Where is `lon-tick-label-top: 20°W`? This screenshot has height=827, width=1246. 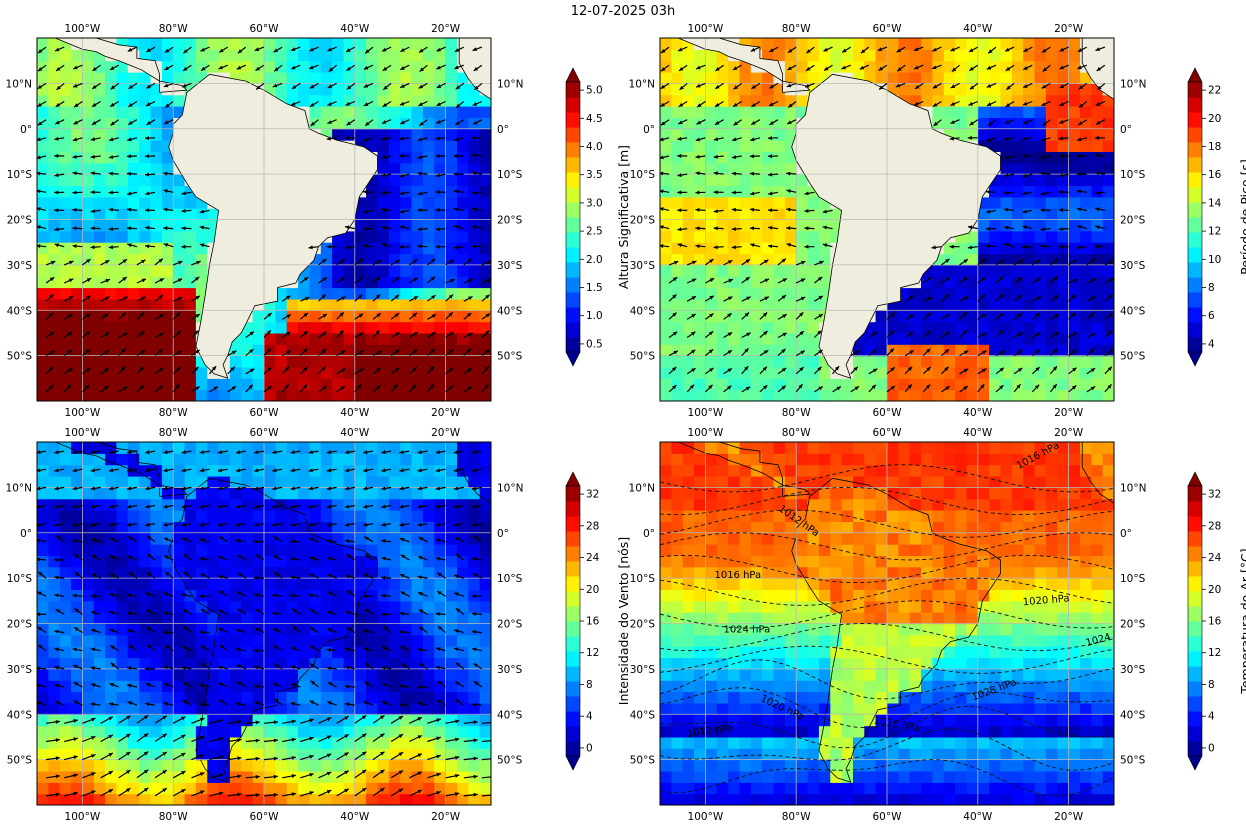
lon-tick-label-top: 20°W is located at coordinates (1069, 433).